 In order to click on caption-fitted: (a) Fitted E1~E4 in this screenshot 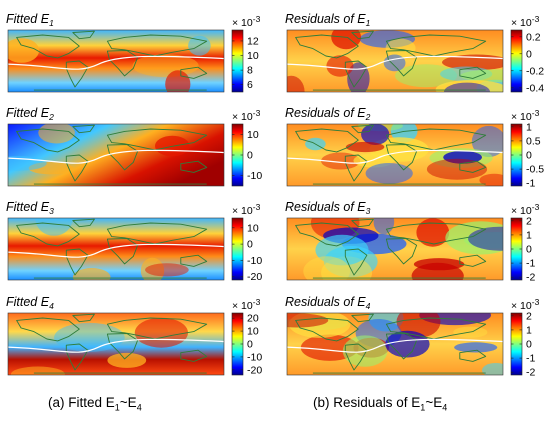, I will do `click(95, 404)`.